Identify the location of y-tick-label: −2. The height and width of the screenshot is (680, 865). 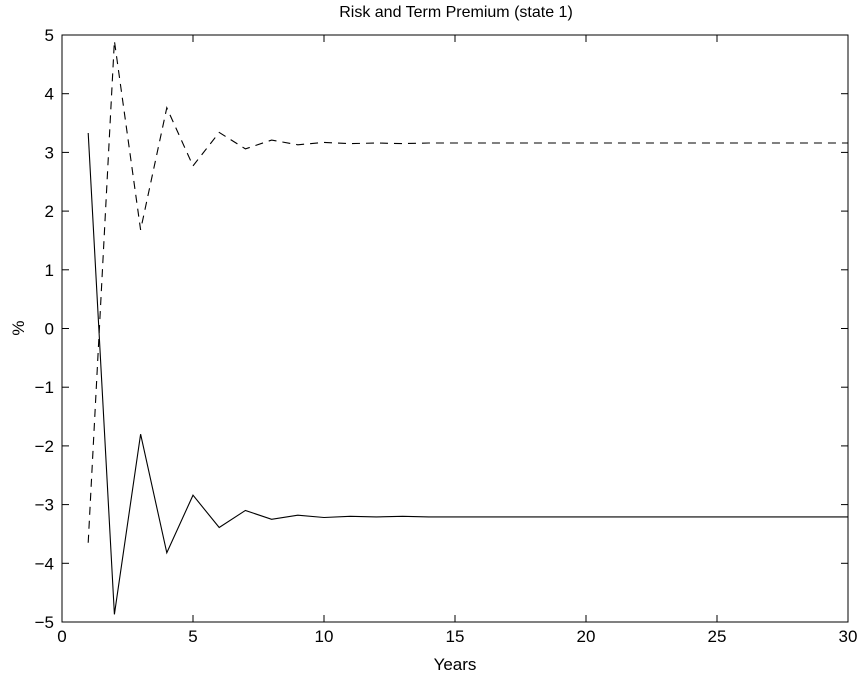
(44, 446).